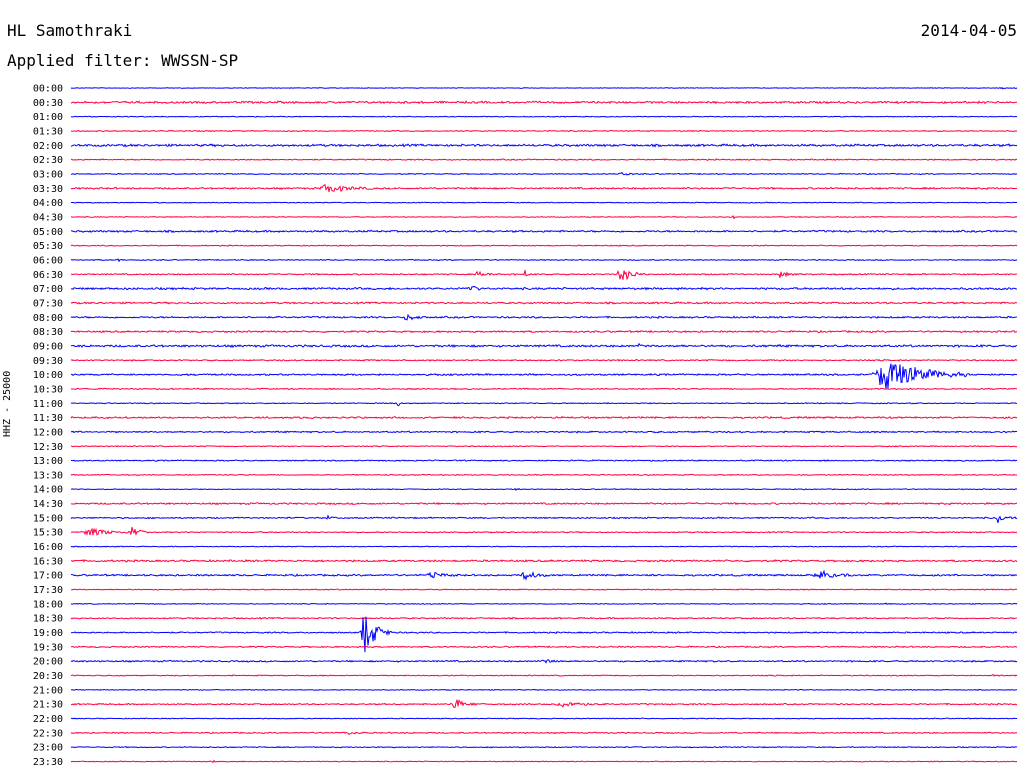 This screenshot has height=780, width=1024. I want to click on time-label: 18:00, so click(48, 604).